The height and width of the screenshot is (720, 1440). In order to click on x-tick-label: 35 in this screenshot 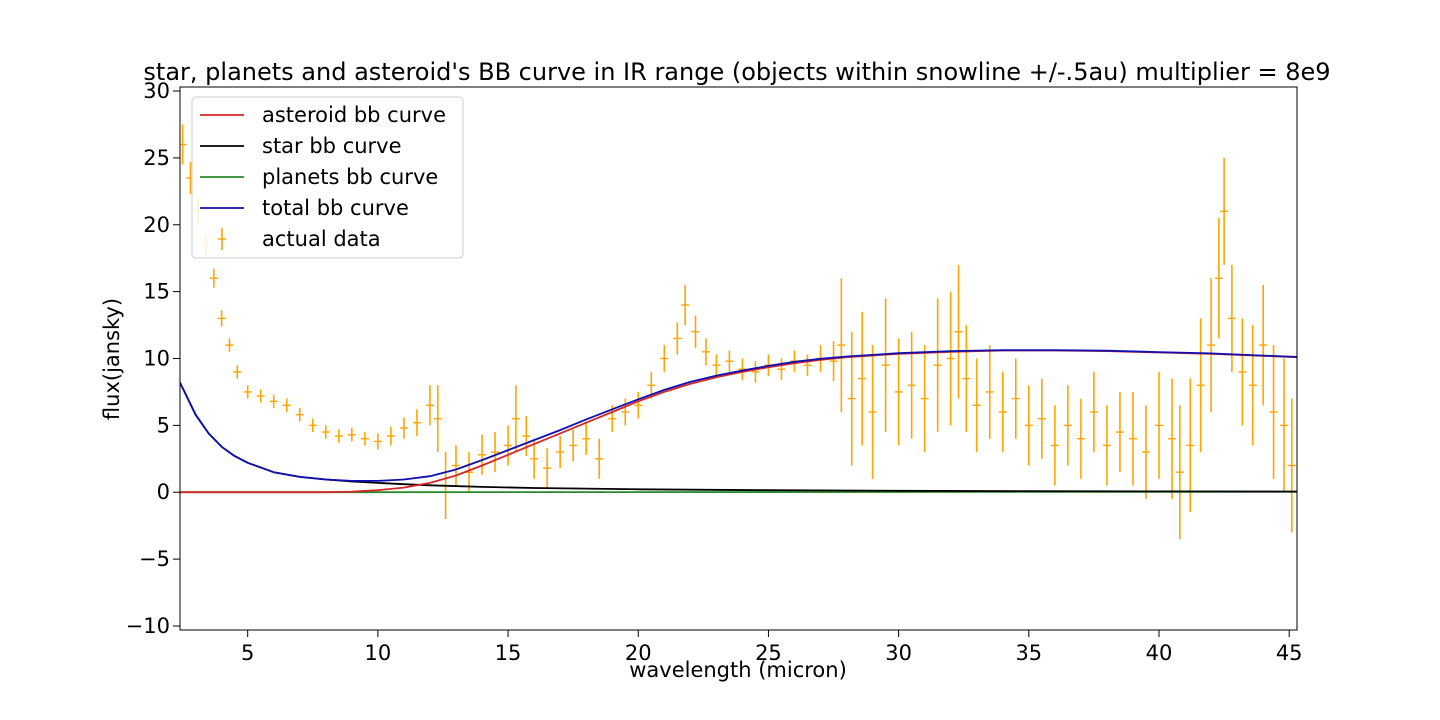, I will do `click(1028, 653)`.